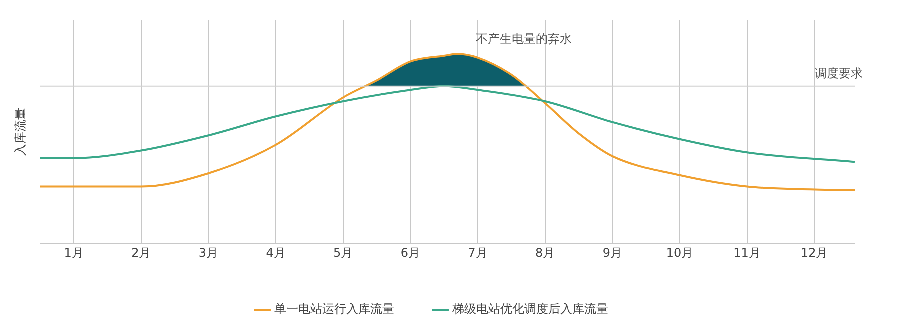  Describe the element at coordinates (20, 132) in the screenshot. I see `y-axis-title: 入库流量` at that location.